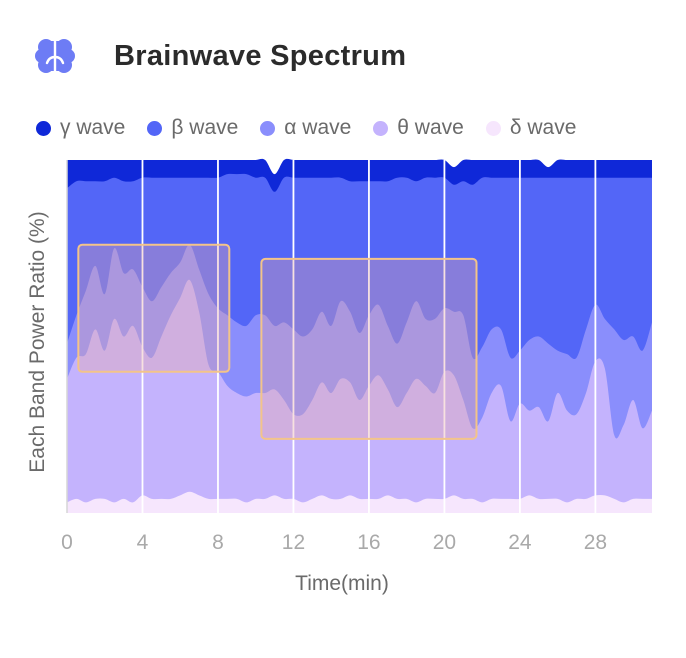 The image size is (686, 658). Describe the element at coordinates (342, 583) in the screenshot. I see `x-axis-label: Time(min)` at that location.